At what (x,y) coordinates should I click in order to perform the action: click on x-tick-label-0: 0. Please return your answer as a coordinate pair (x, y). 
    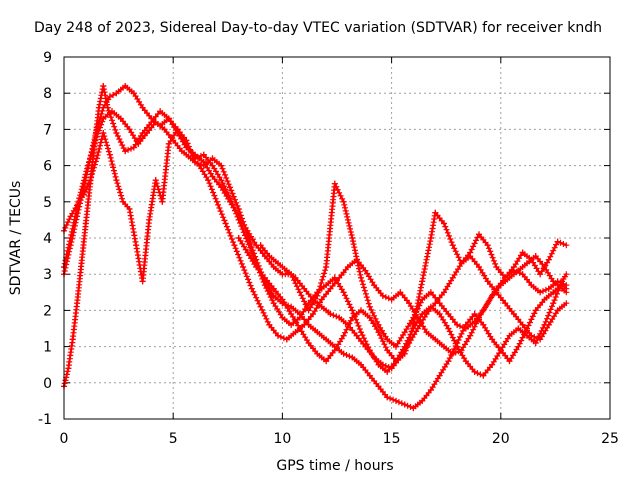
    Looking at the image, I should click on (64, 439).